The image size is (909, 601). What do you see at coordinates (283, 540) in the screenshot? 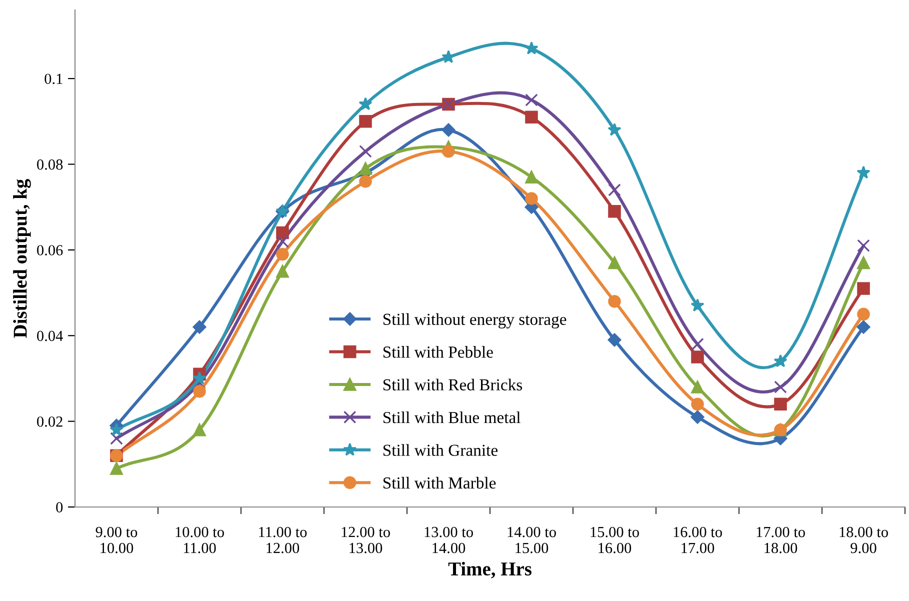
I see `x-tick-label: 11.00 to 12.00` at bounding box center [283, 540].